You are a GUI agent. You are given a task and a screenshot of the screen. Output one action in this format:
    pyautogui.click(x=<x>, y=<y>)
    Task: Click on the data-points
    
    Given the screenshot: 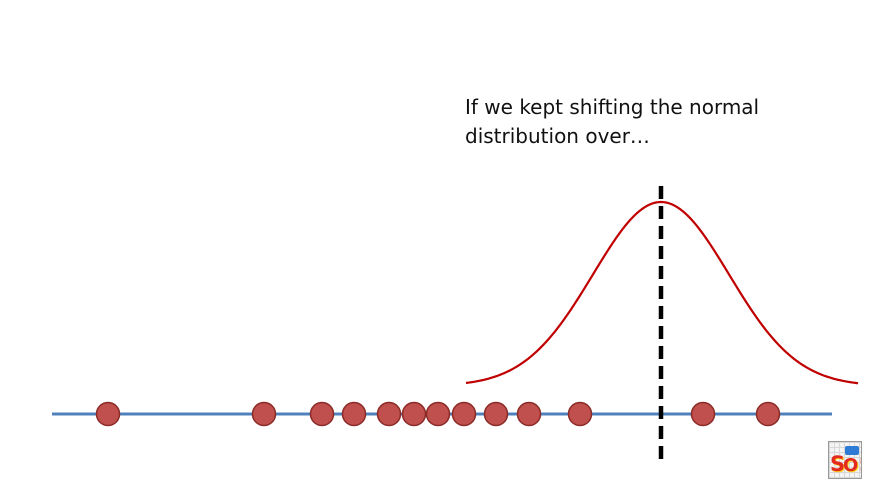 What is the action you would take?
    pyautogui.click(x=438, y=414)
    